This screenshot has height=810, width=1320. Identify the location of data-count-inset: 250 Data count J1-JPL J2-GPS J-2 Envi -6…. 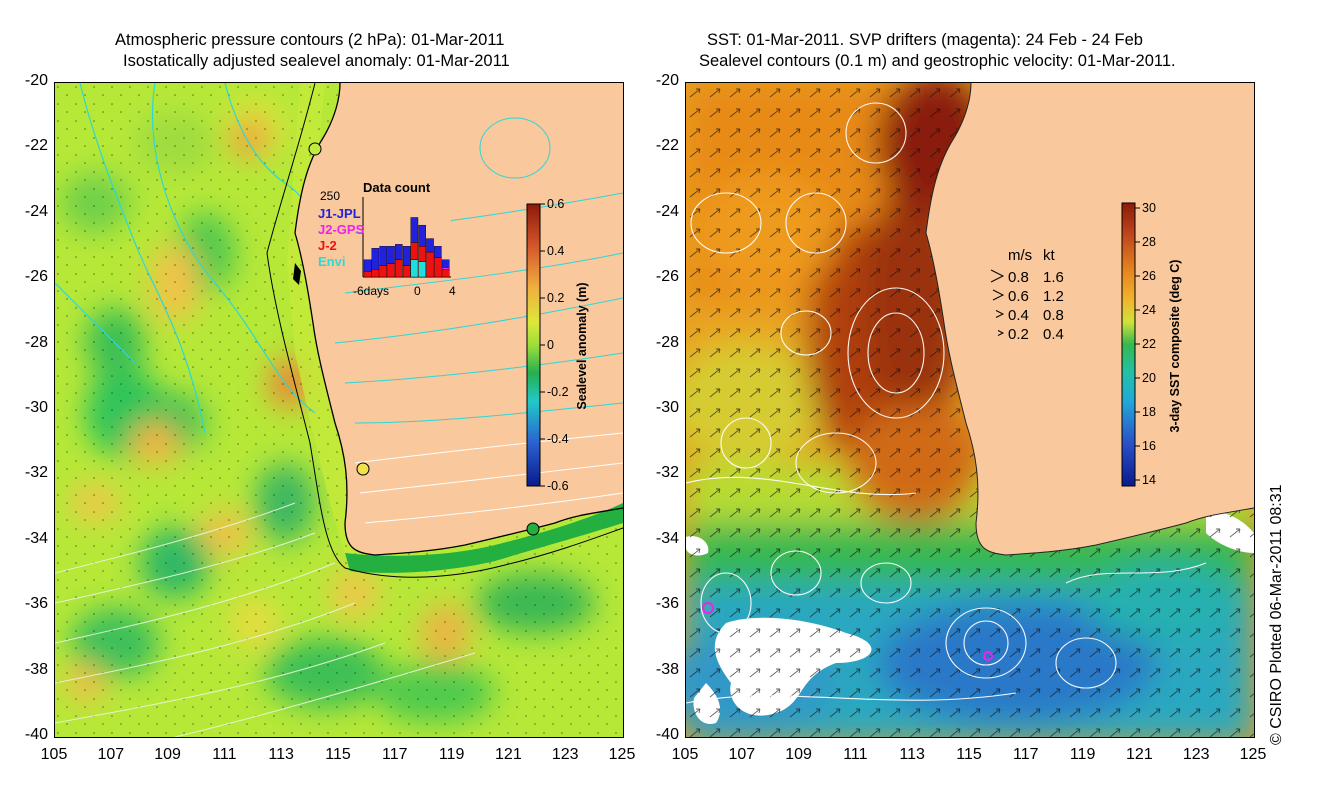
(387, 239).